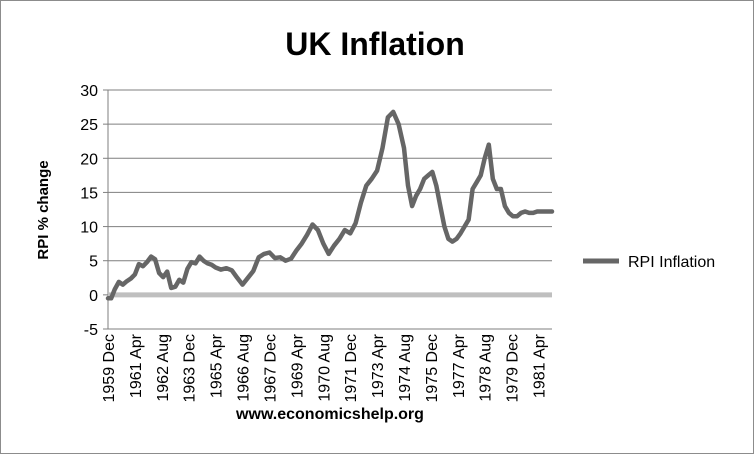  I want to click on x-tick-label: 1970 Aug, so click(324, 368).